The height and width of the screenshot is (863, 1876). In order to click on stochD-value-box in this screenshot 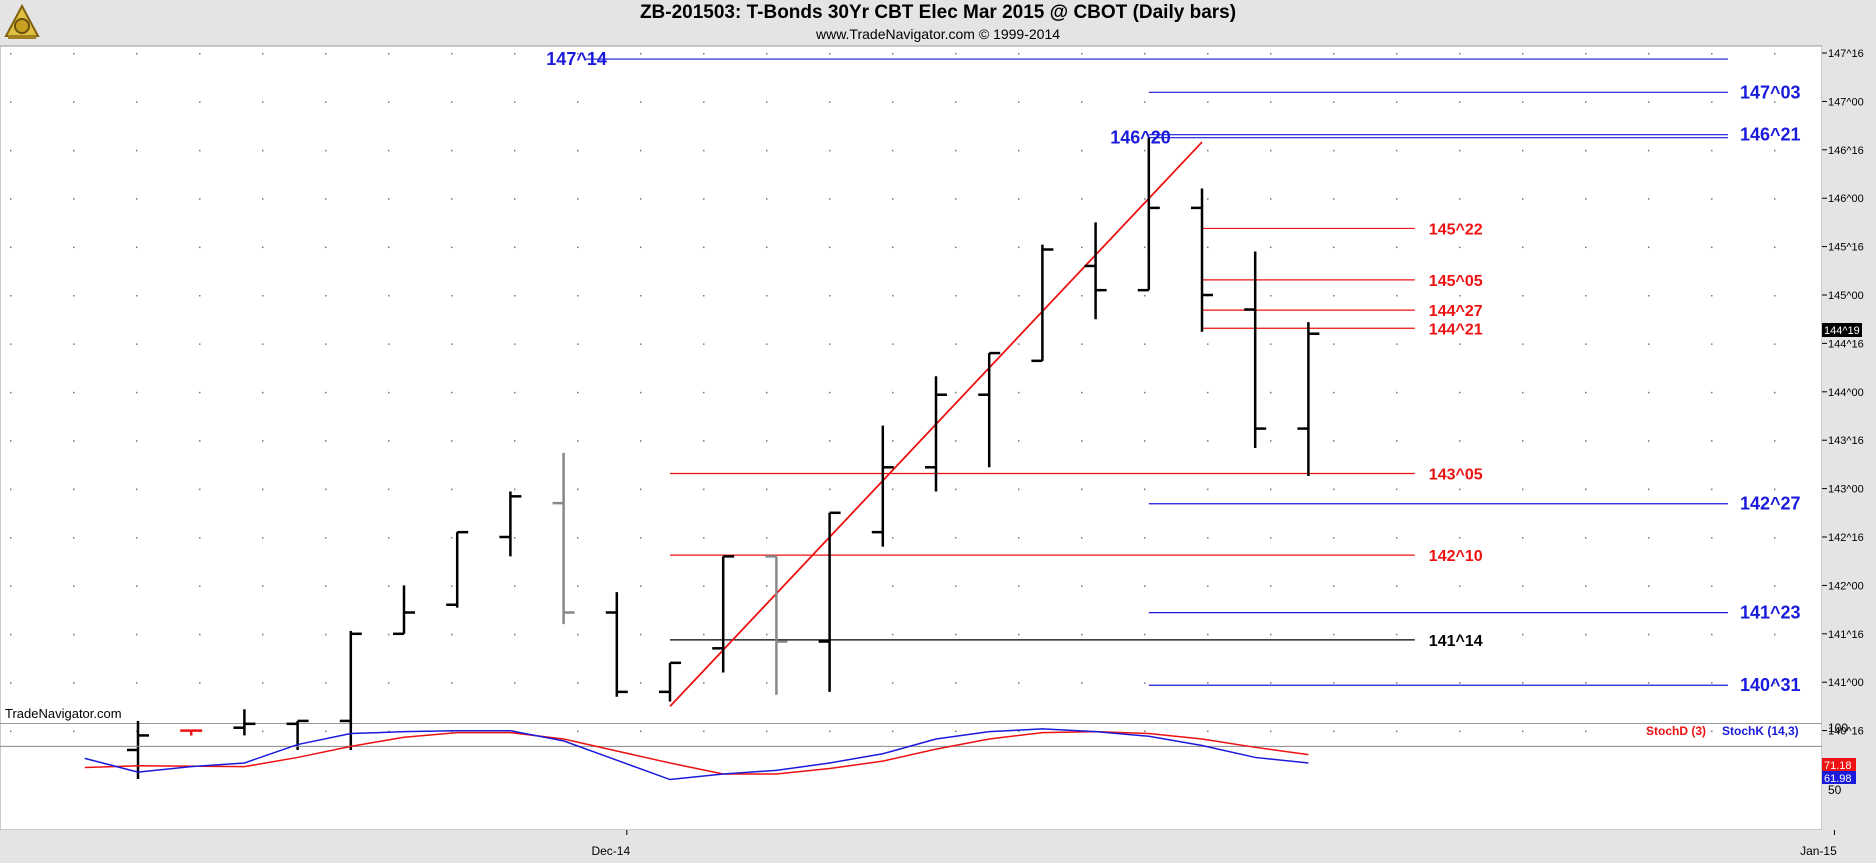, I will do `click(1839, 764)`.